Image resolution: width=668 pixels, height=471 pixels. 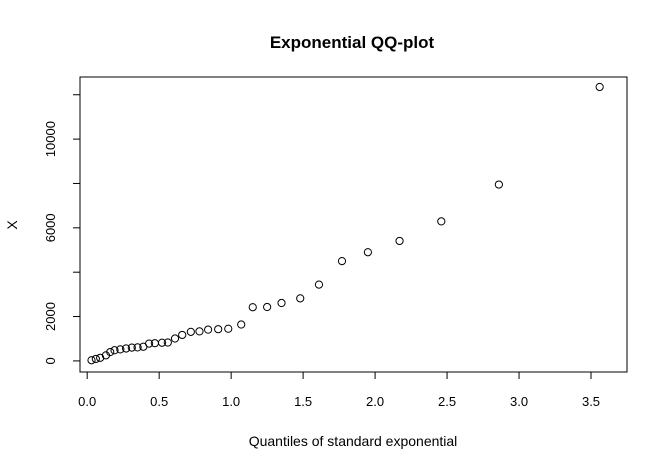 I want to click on y-axis: 0 2000 6000 10000, so click(x=62, y=229).